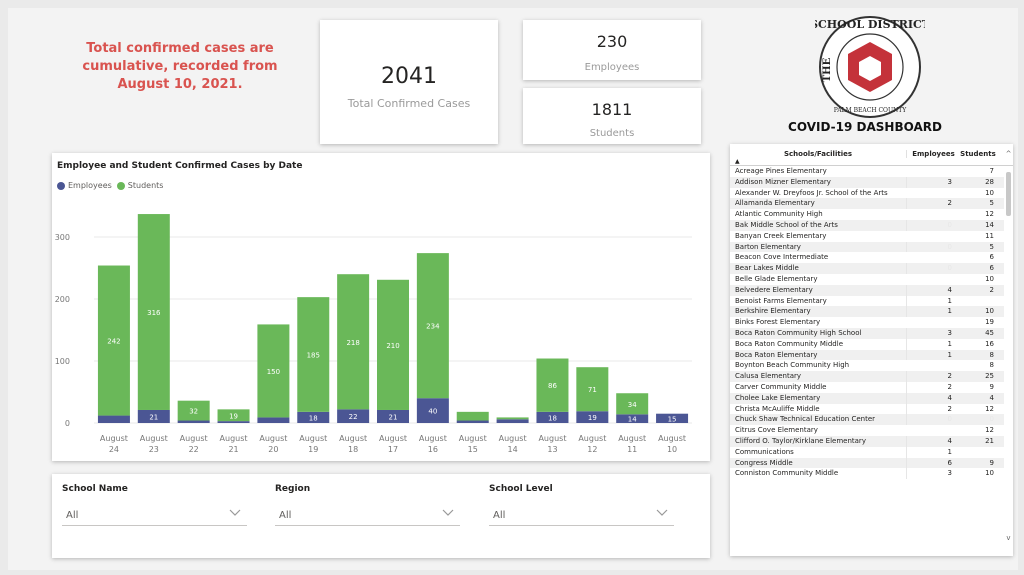 The width and height of the screenshot is (1024, 575). I want to click on table-row: Binks Forest Elementary 19, so click(867, 322).